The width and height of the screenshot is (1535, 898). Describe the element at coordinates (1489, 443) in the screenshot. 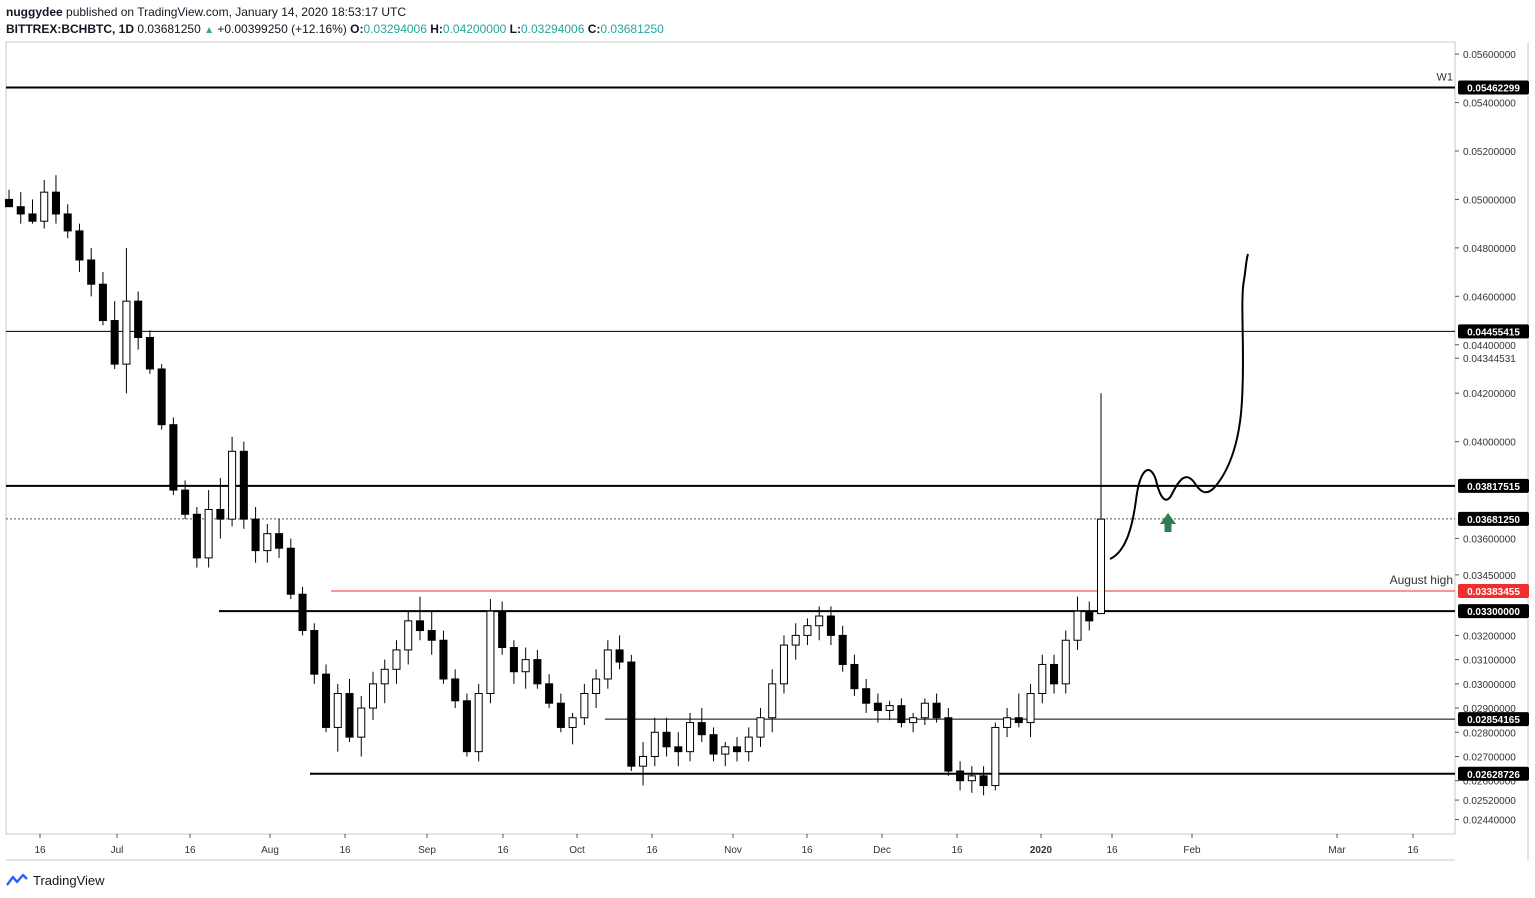

I see `y-tick-label: 0.04000000` at that location.